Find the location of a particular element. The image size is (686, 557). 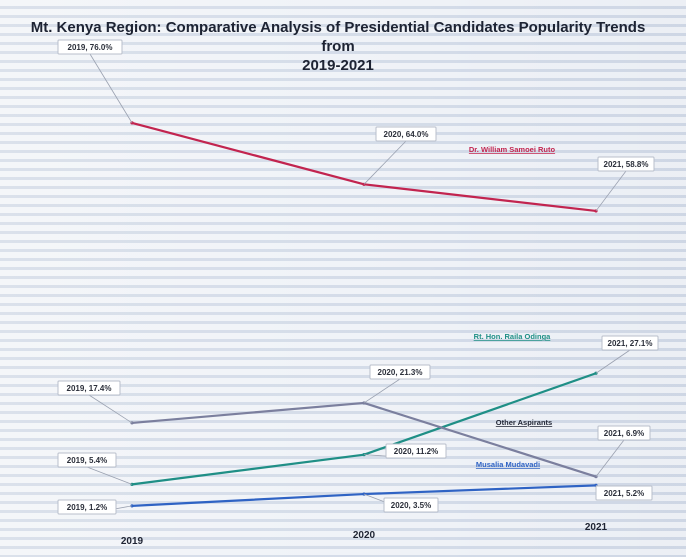

data-label-box-dr-william-samoei-ruto-2021 is located at coordinates (626, 164).